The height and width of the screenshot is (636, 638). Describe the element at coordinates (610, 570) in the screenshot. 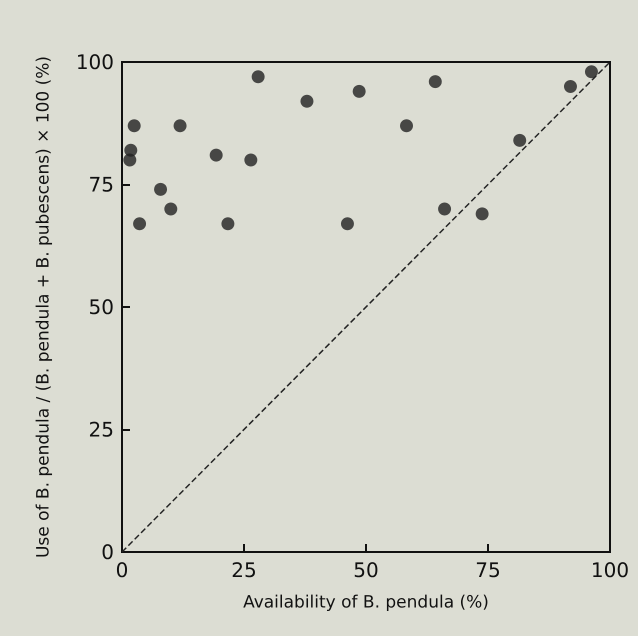

I see `x-tick-label: 100` at that location.